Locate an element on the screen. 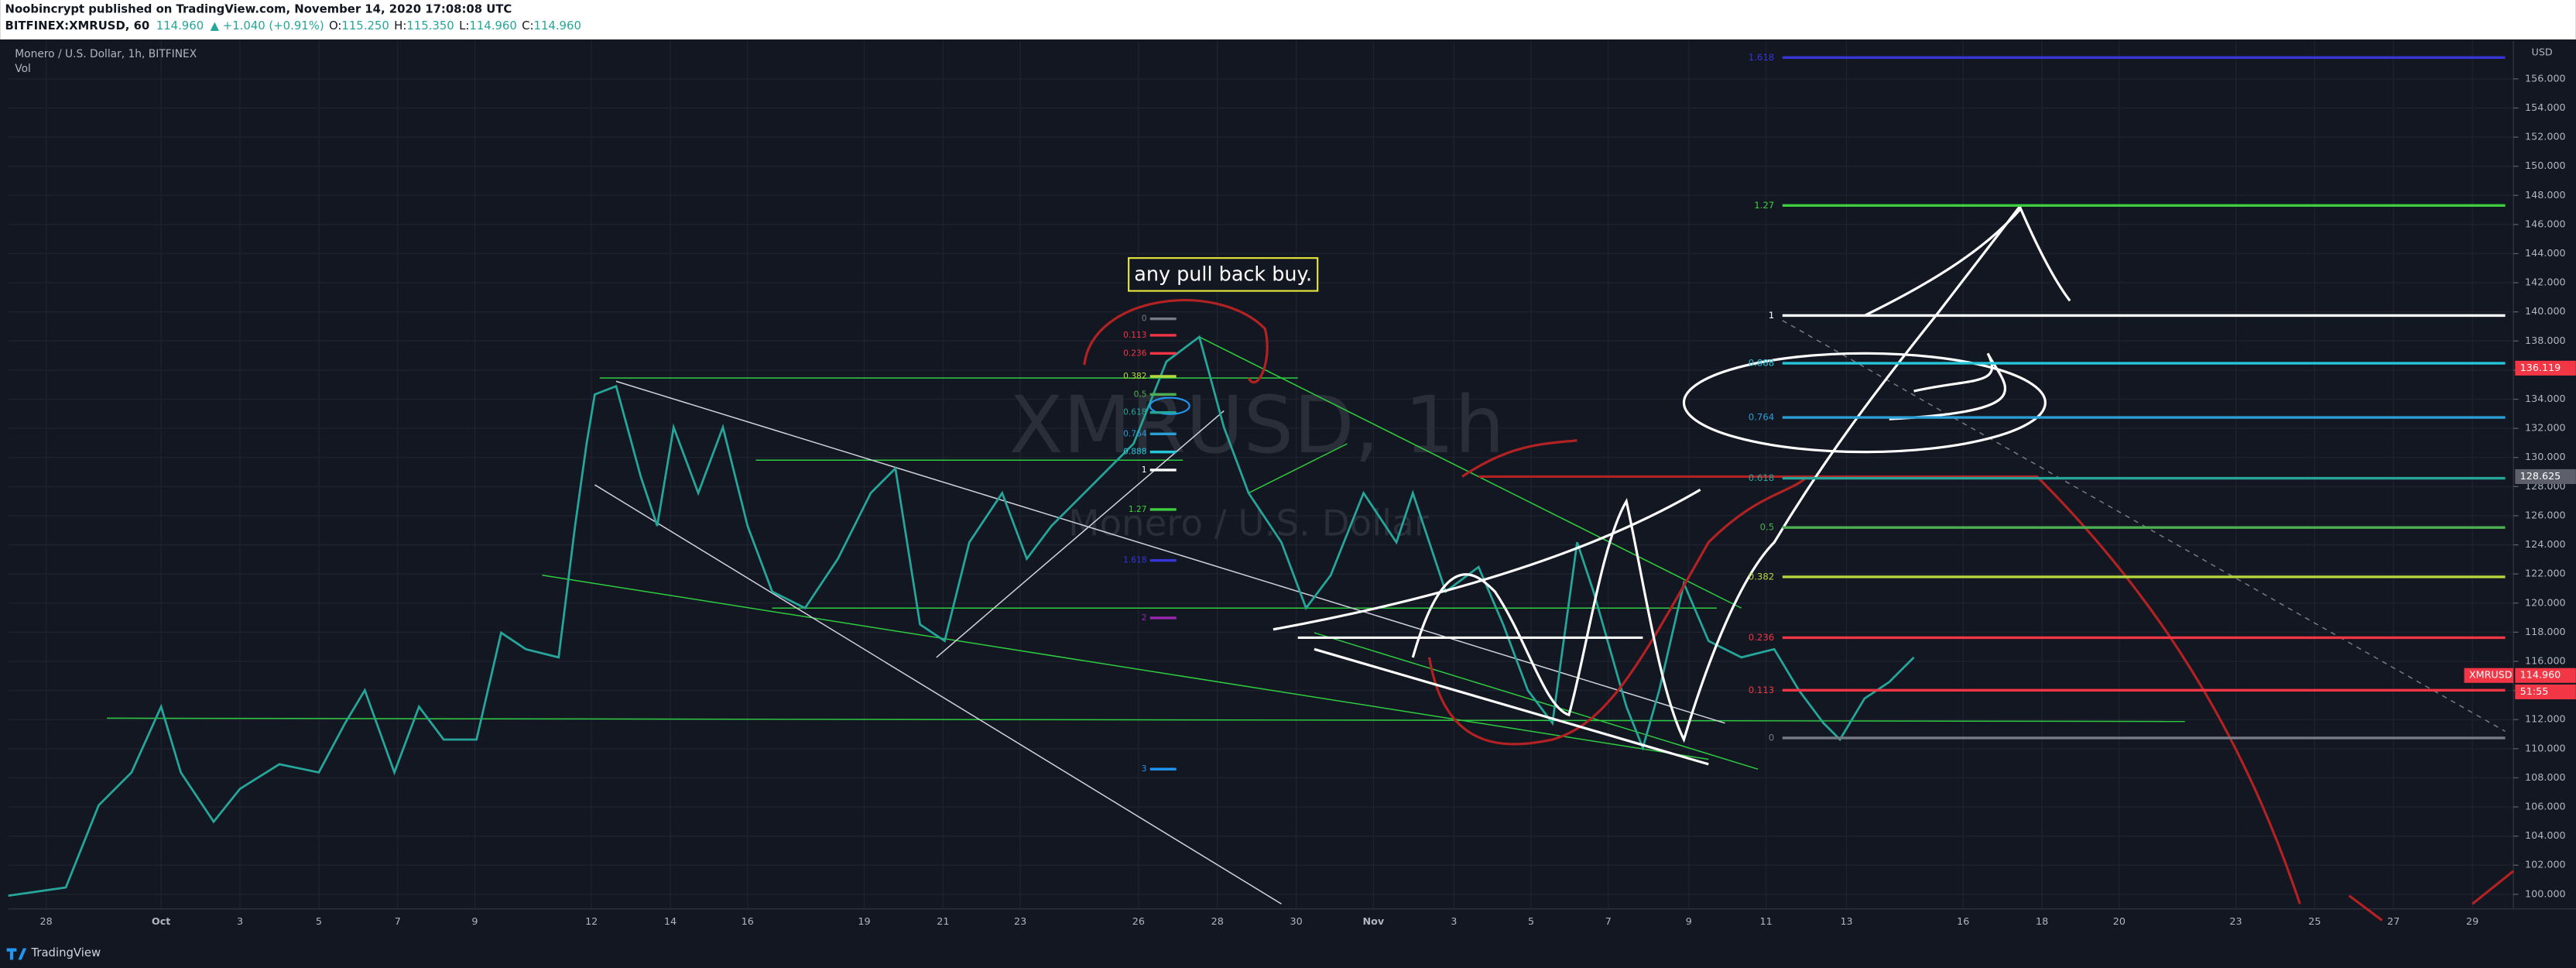 The width and height of the screenshot is (2576, 968). blue-ellipse is located at coordinates (1169, 405).